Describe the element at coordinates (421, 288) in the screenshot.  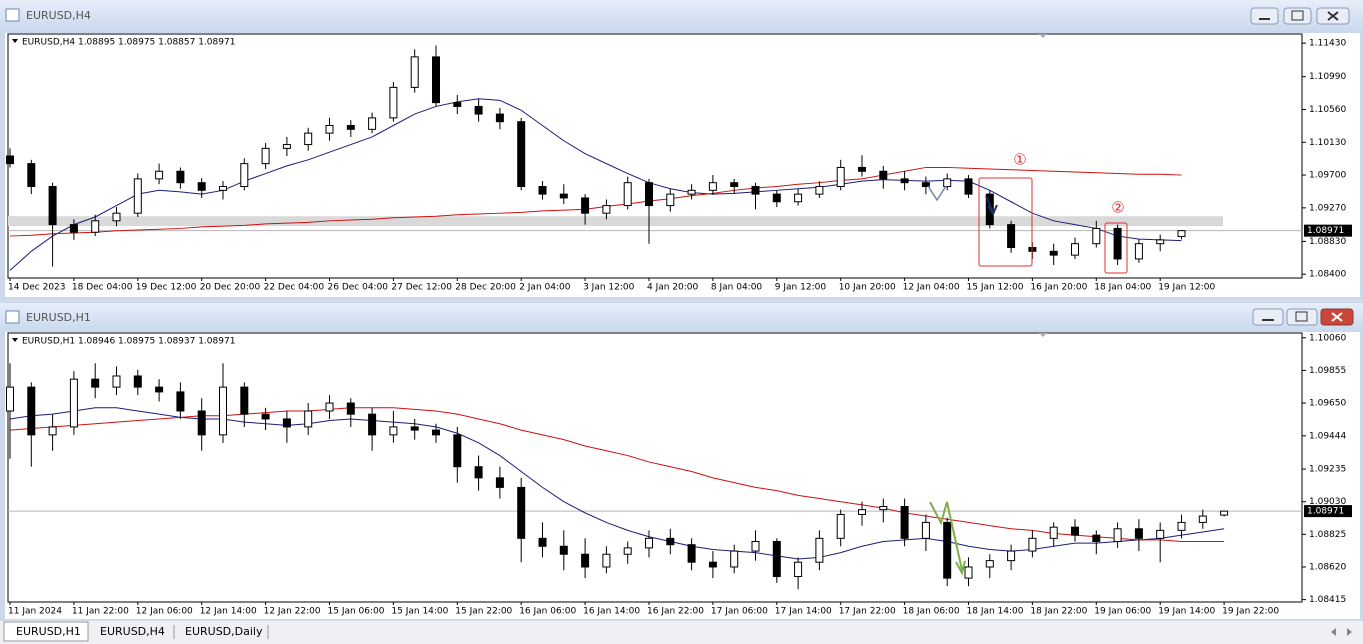
I see `x-tick-label: 27 Dec 12:00` at that location.